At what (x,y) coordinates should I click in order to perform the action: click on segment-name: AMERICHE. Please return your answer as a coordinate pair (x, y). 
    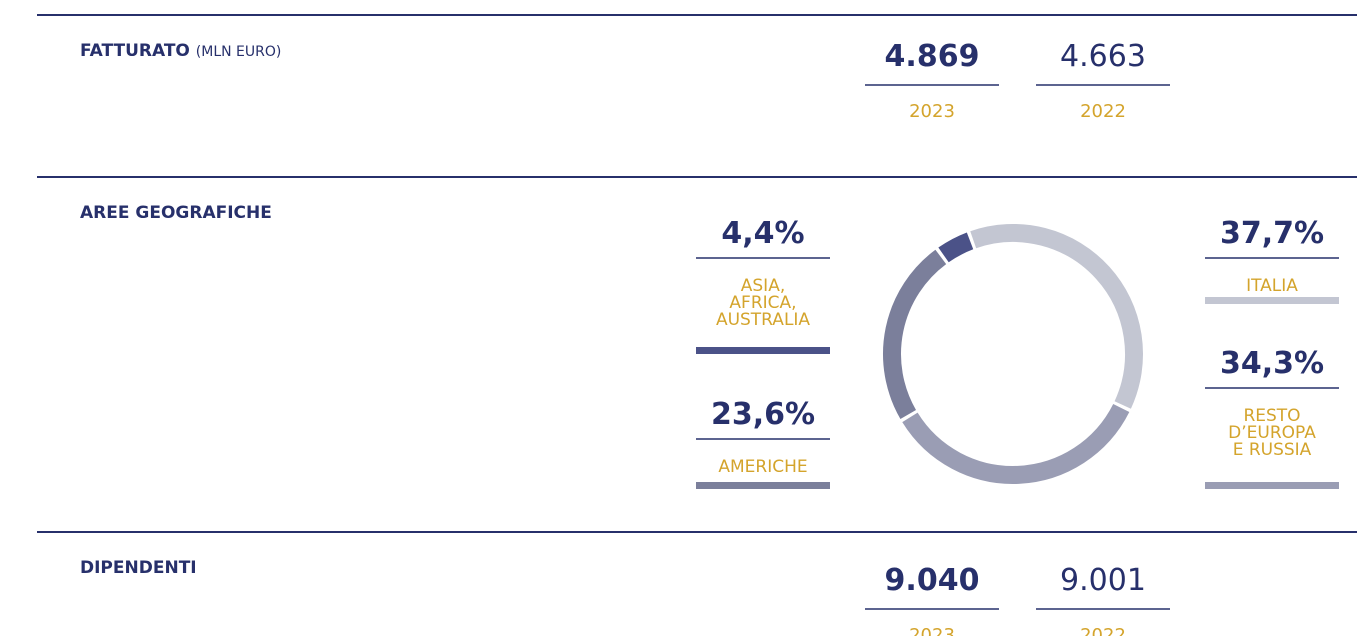
    Looking at the image, I should click on (762, 467).